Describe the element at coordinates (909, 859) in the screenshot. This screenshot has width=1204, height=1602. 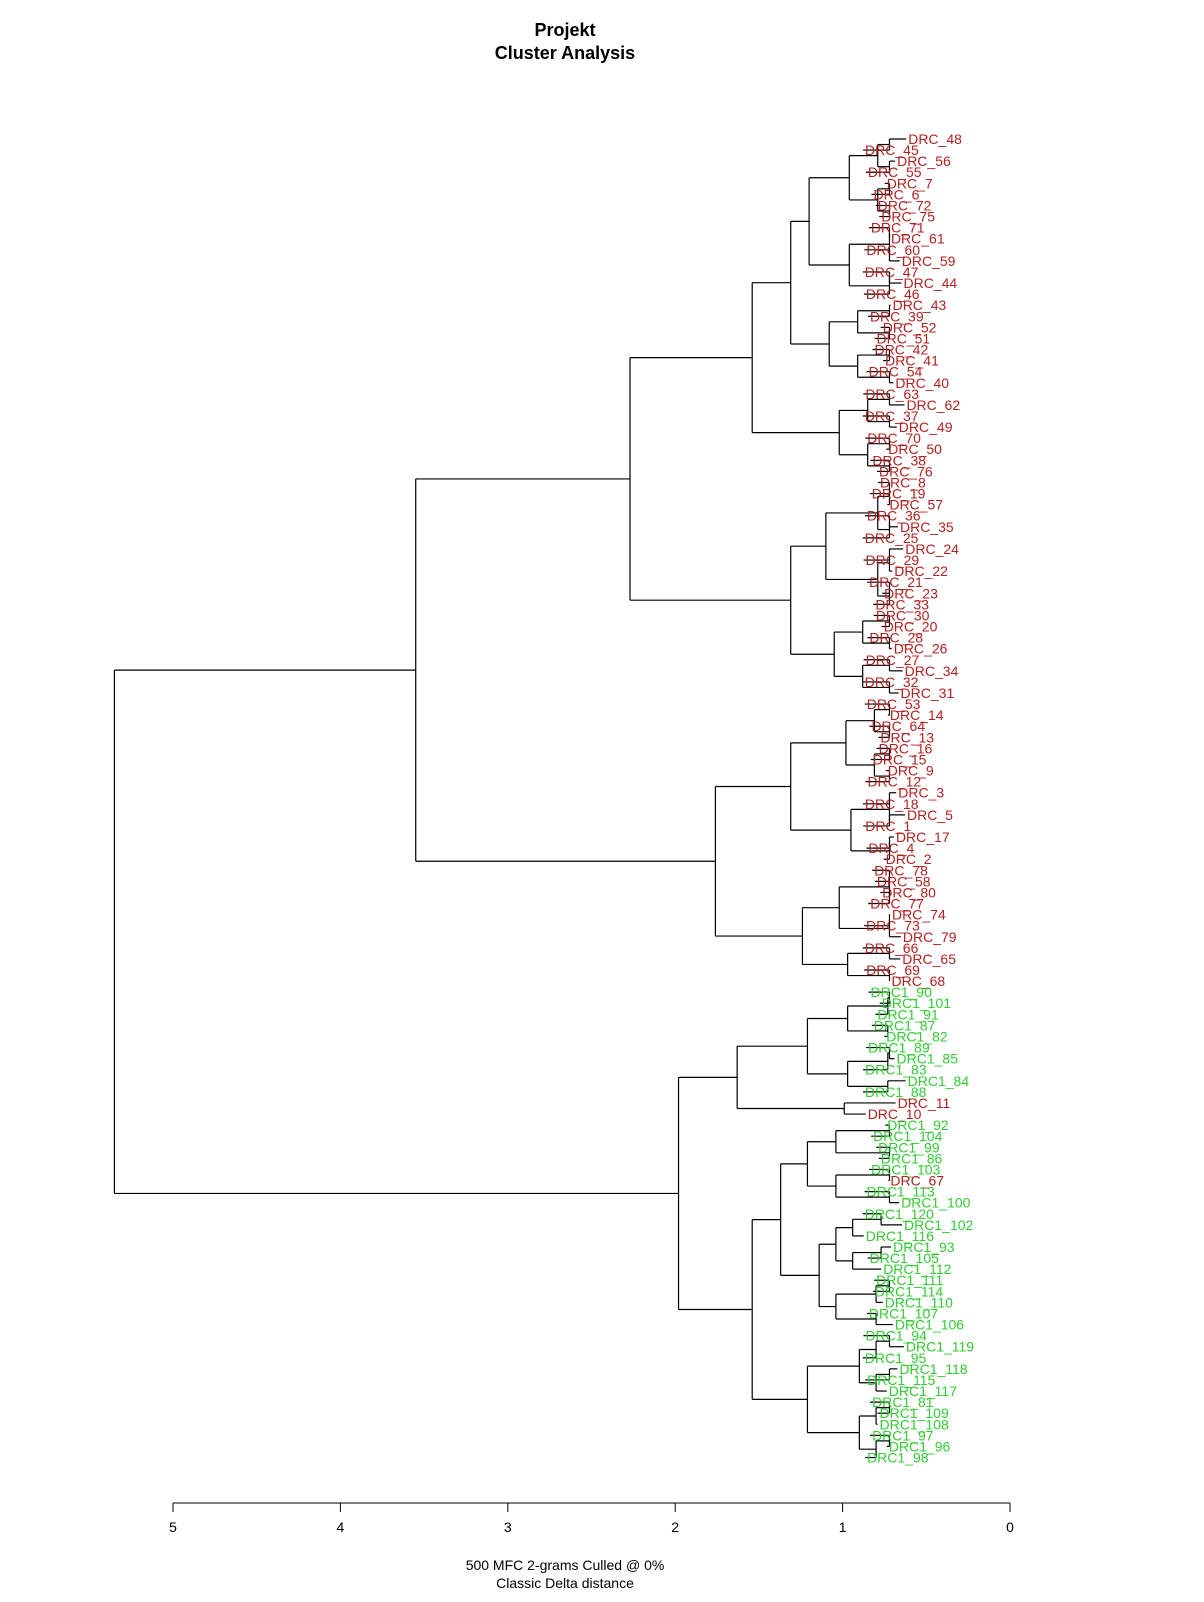
I see `leaf-label: DRC_2` at that location.